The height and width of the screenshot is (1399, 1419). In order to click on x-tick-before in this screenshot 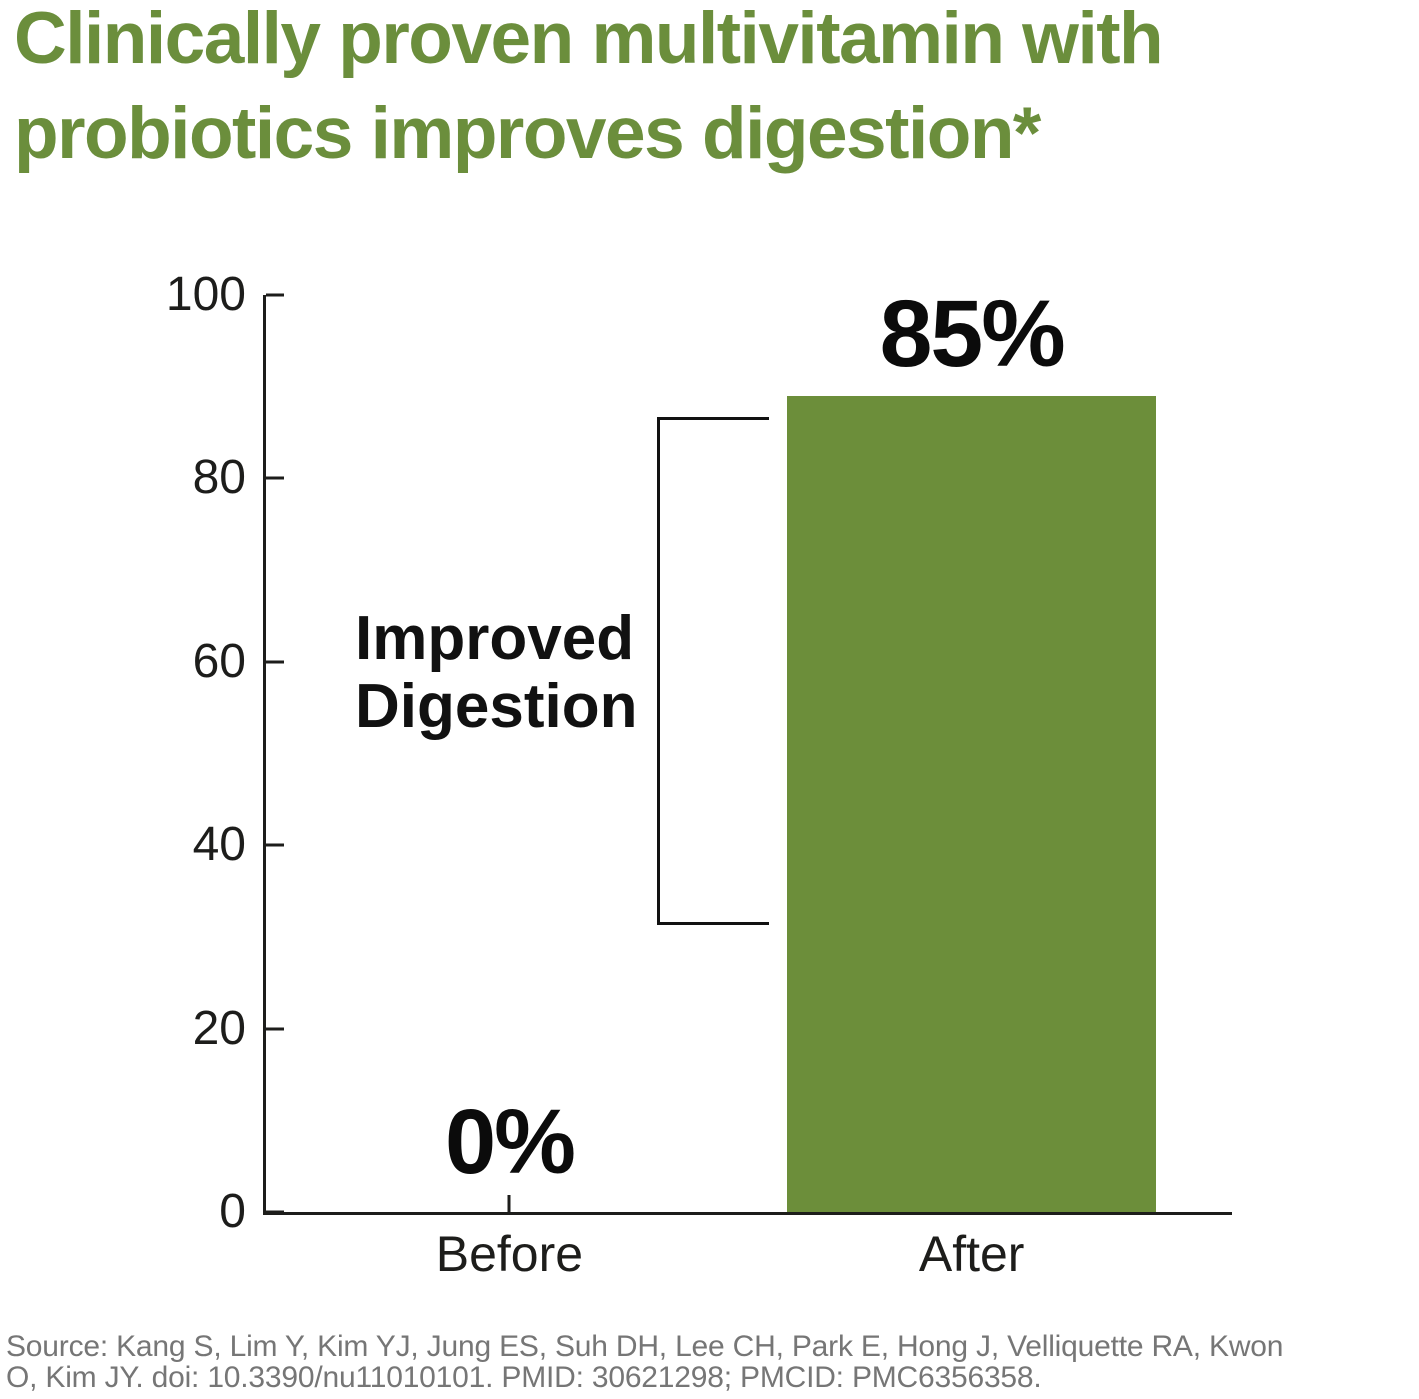, I will do `click(509, 1203)`.